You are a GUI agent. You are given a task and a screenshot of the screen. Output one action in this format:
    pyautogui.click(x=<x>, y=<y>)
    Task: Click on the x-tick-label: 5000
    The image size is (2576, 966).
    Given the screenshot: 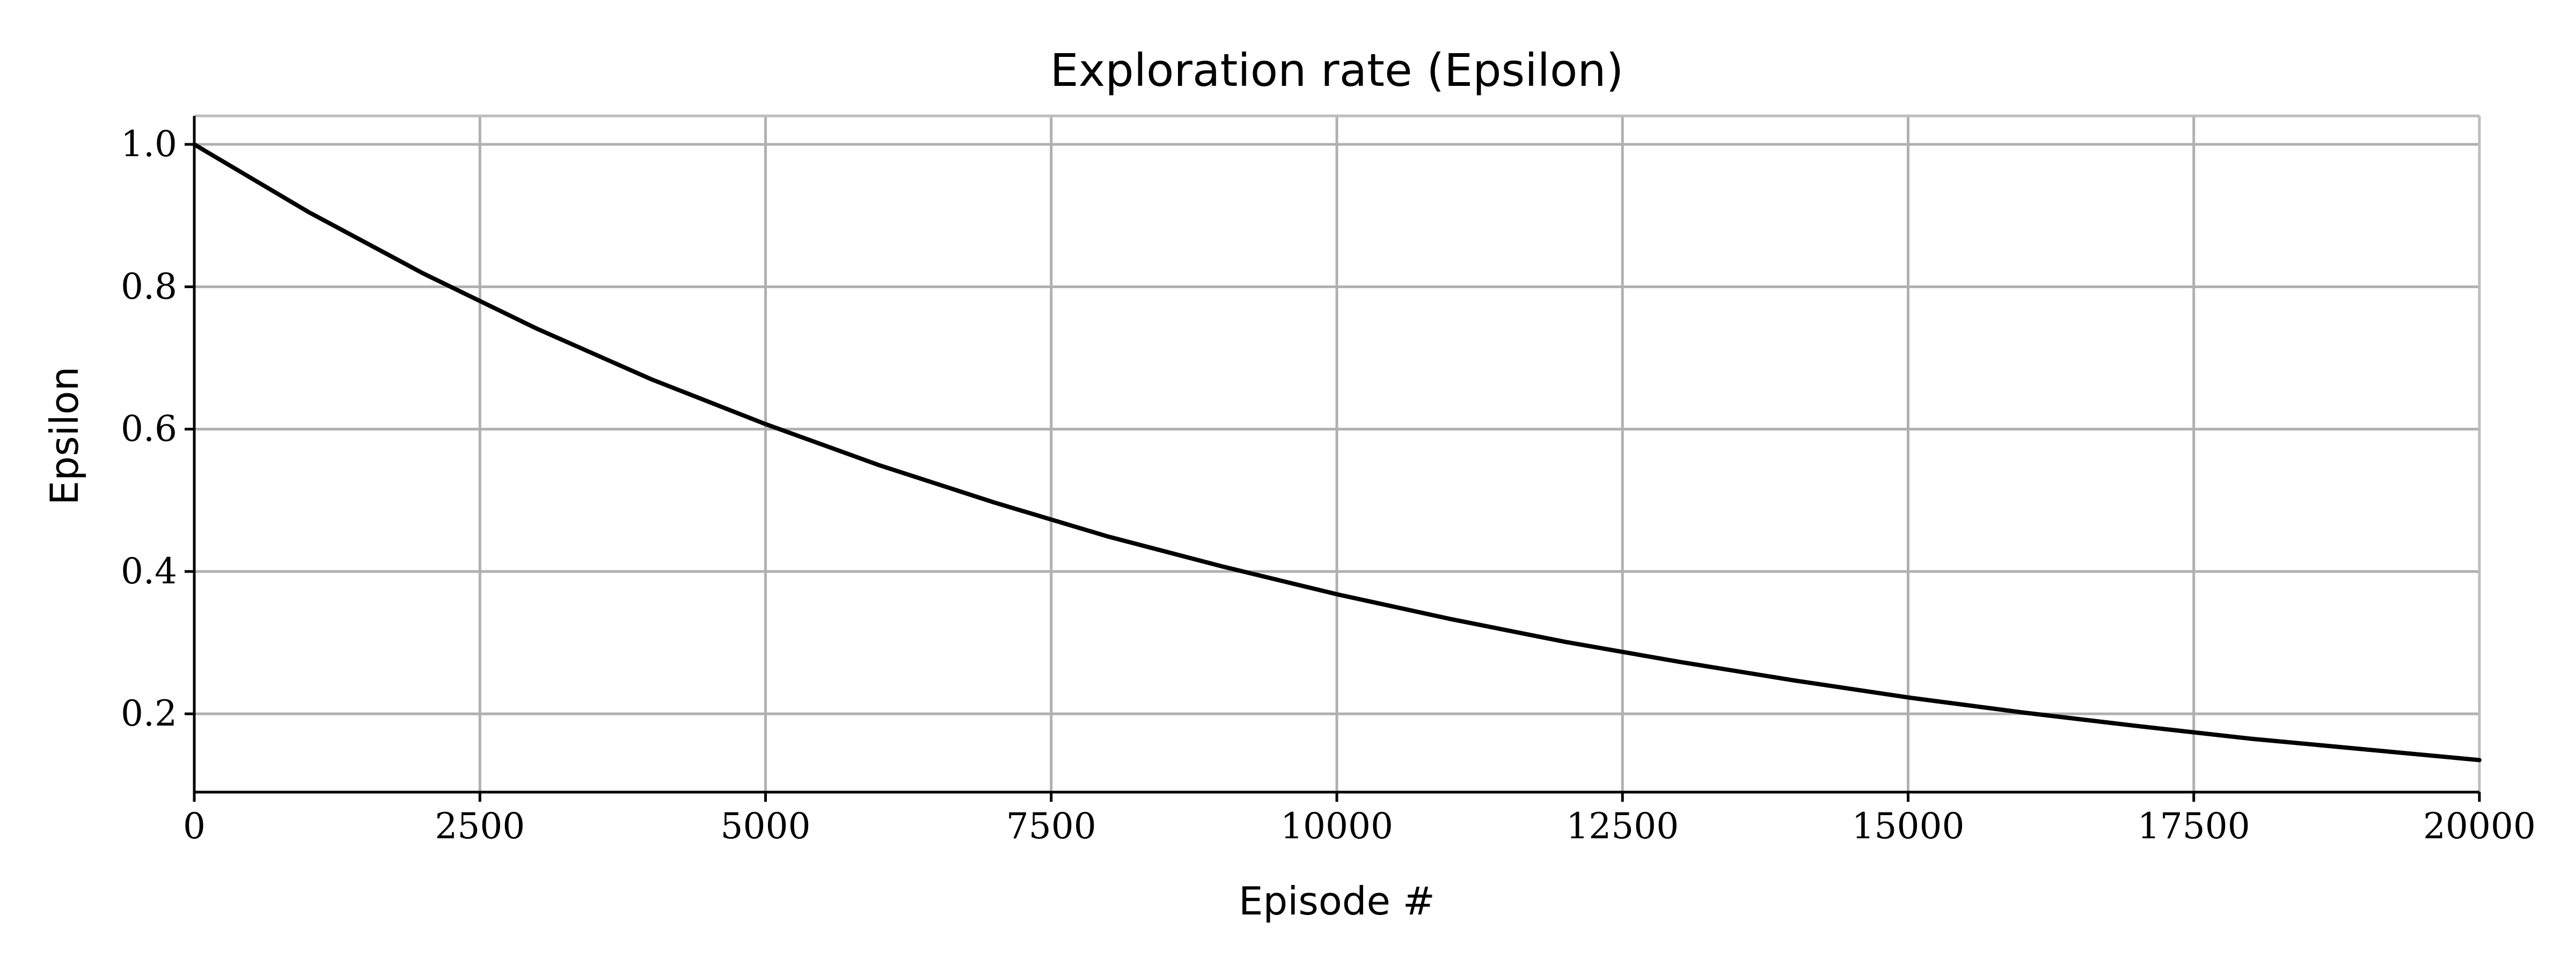 What is the action you would take?
    pyautogui.click(x=766, y=826)
    